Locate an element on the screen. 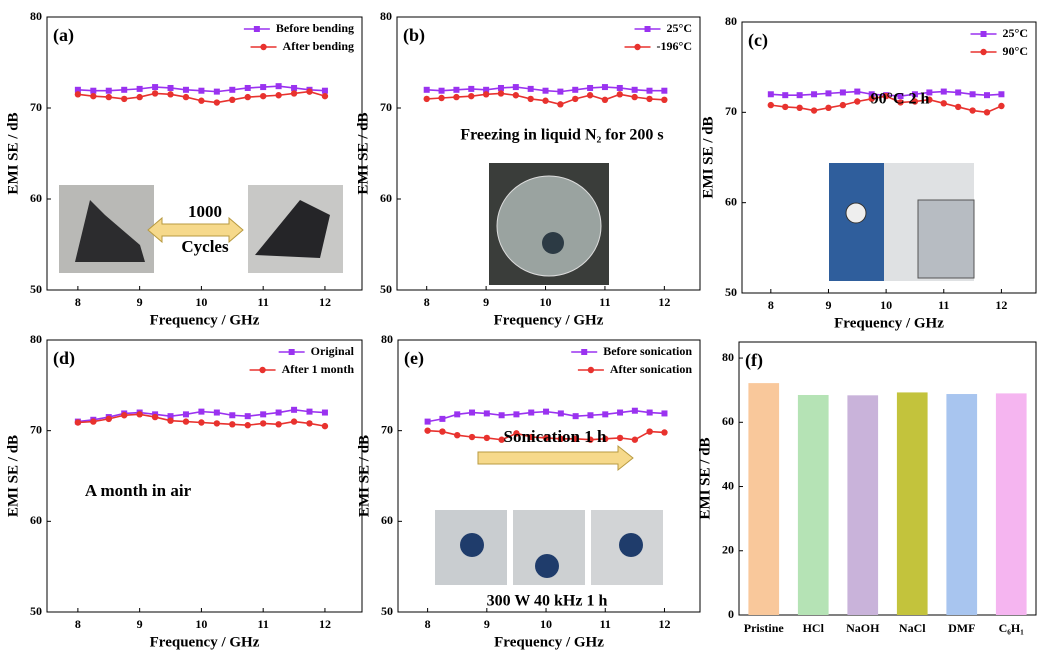 The height and width of the screenshot is (653, 1041). x-tick-label: 12 is located at coordinates (325, 624).